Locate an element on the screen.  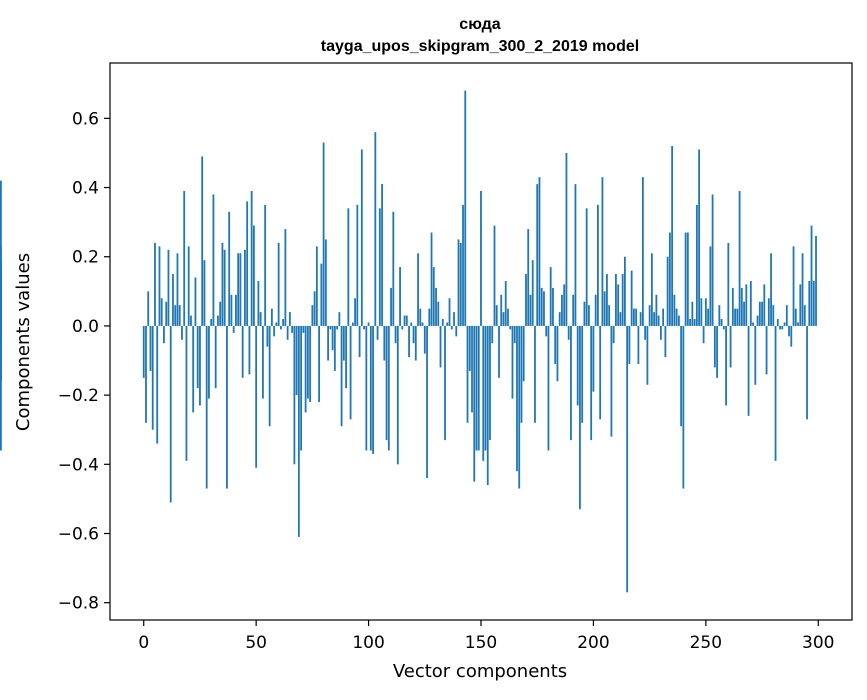
y-tick-label: 0.4 is located at coordinates (85, 189).